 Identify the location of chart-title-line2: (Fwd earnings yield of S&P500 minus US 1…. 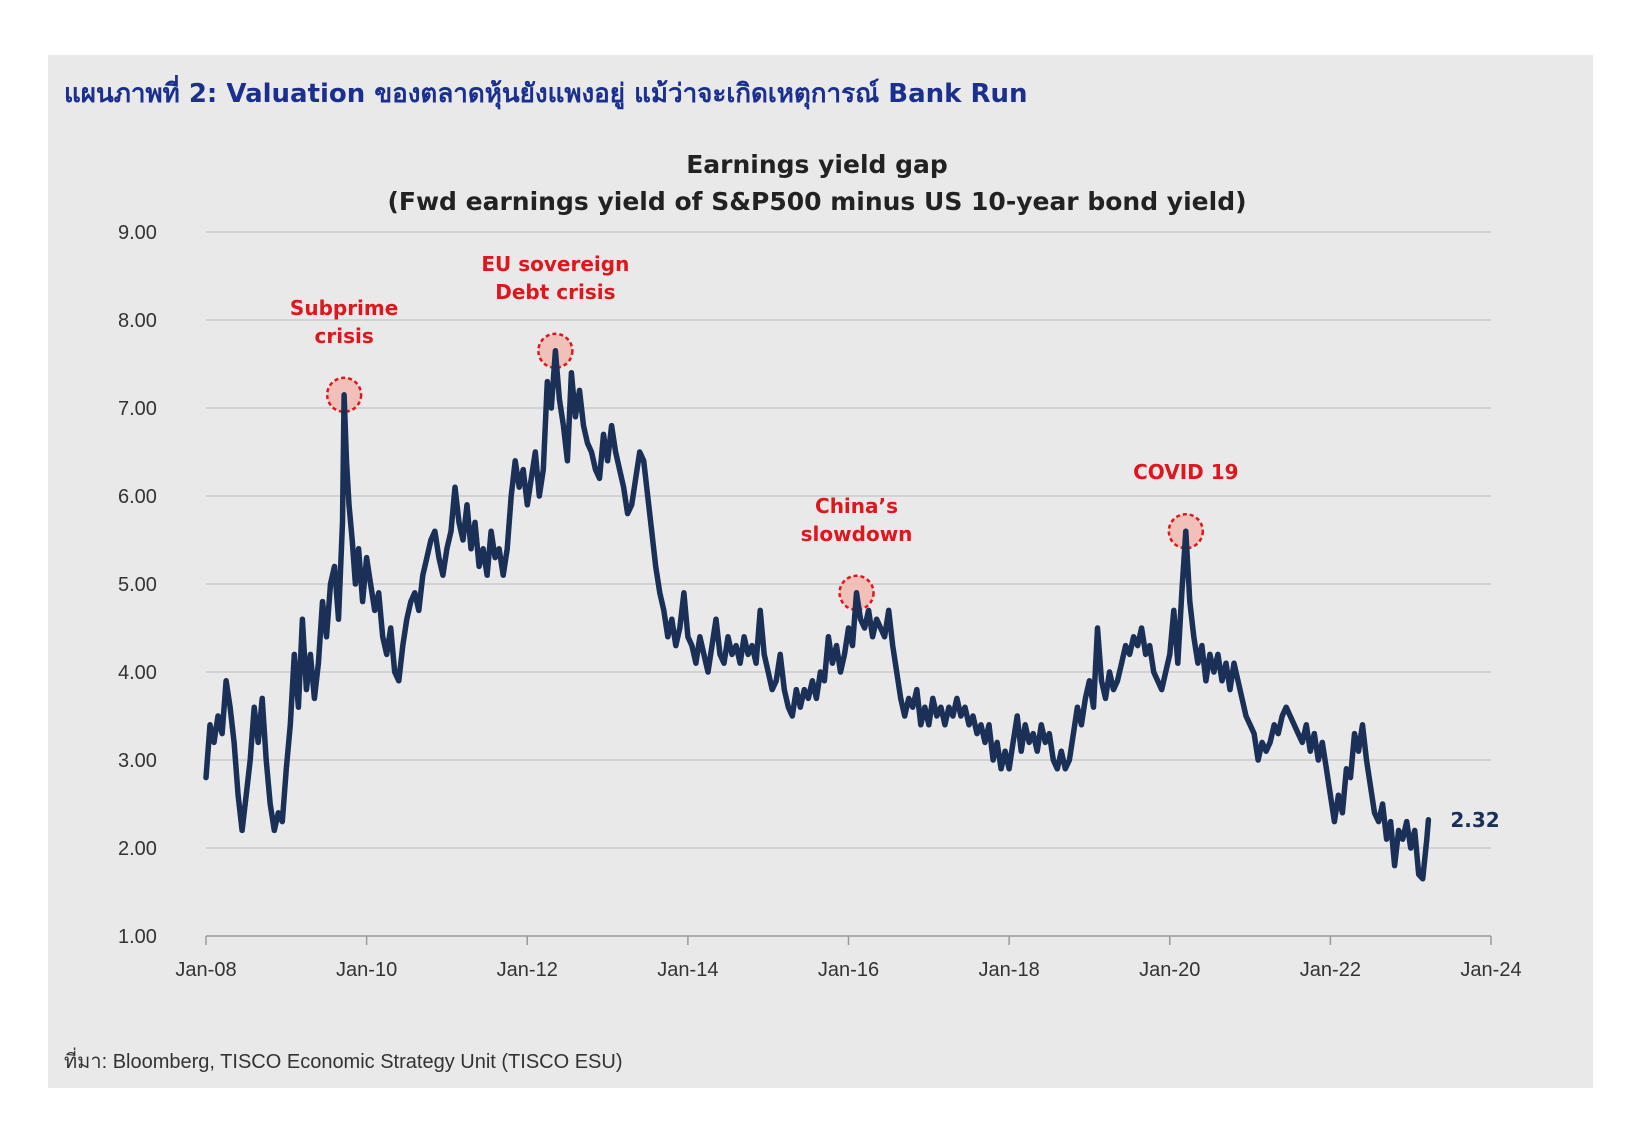
(816, 201).